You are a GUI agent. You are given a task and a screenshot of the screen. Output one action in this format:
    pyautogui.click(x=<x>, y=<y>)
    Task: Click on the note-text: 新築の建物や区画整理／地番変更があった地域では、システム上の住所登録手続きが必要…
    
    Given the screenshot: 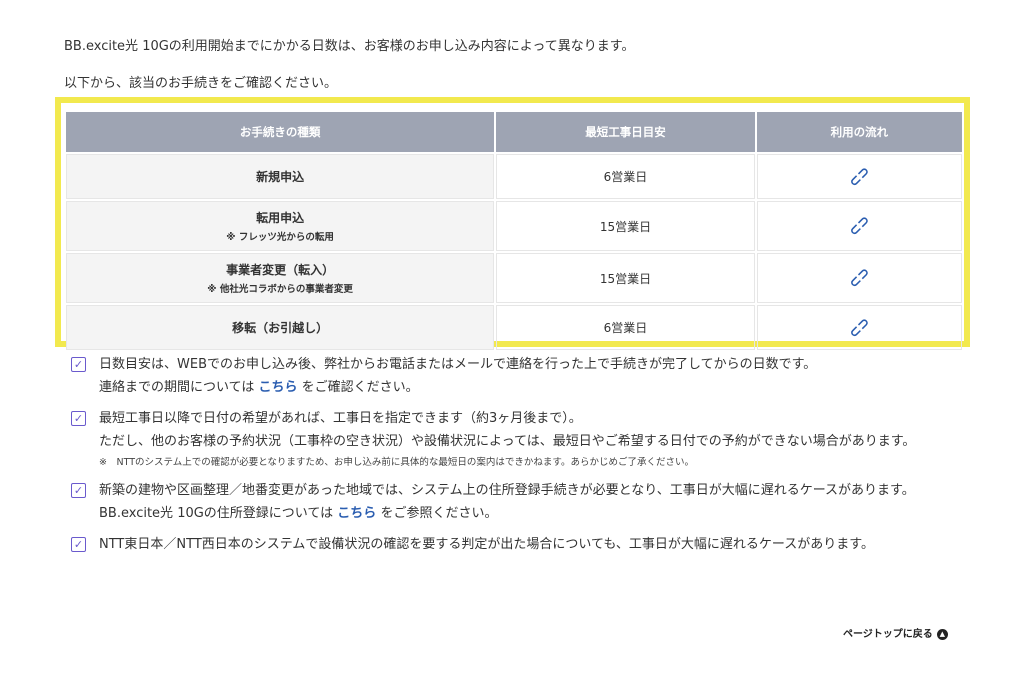 What is the action you would take?
    pyautogui.click(x=507, y=490)
    